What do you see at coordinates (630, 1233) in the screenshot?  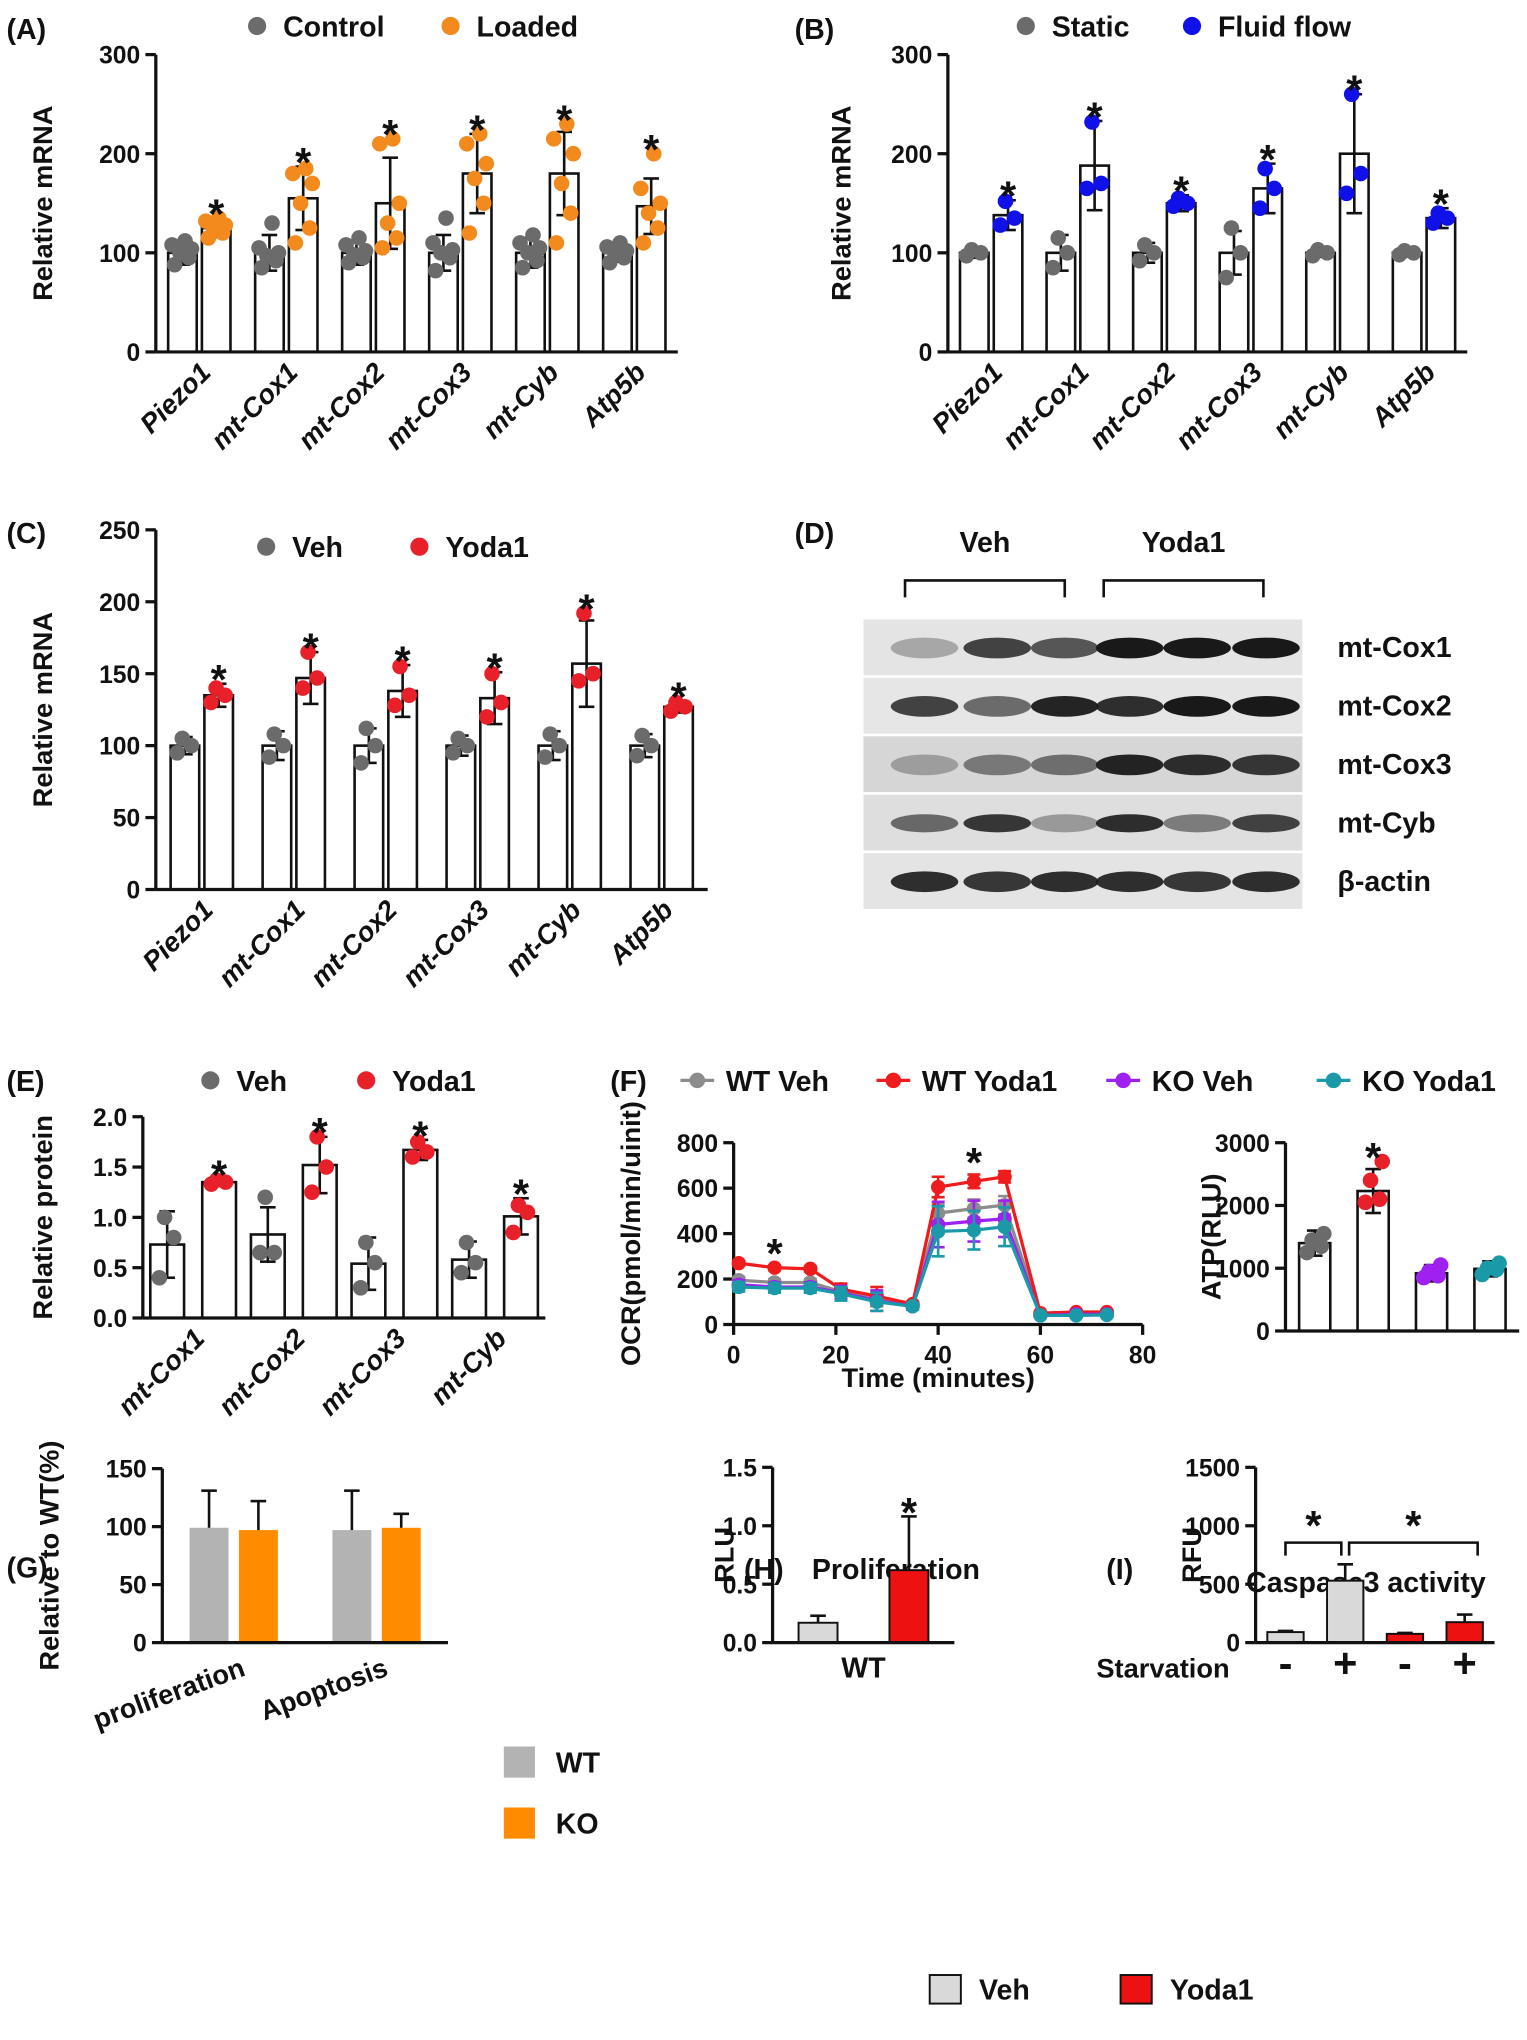 I see `y-axis-label: OCR(pmol/min/uinit)` at bounding box center [630, 1233].